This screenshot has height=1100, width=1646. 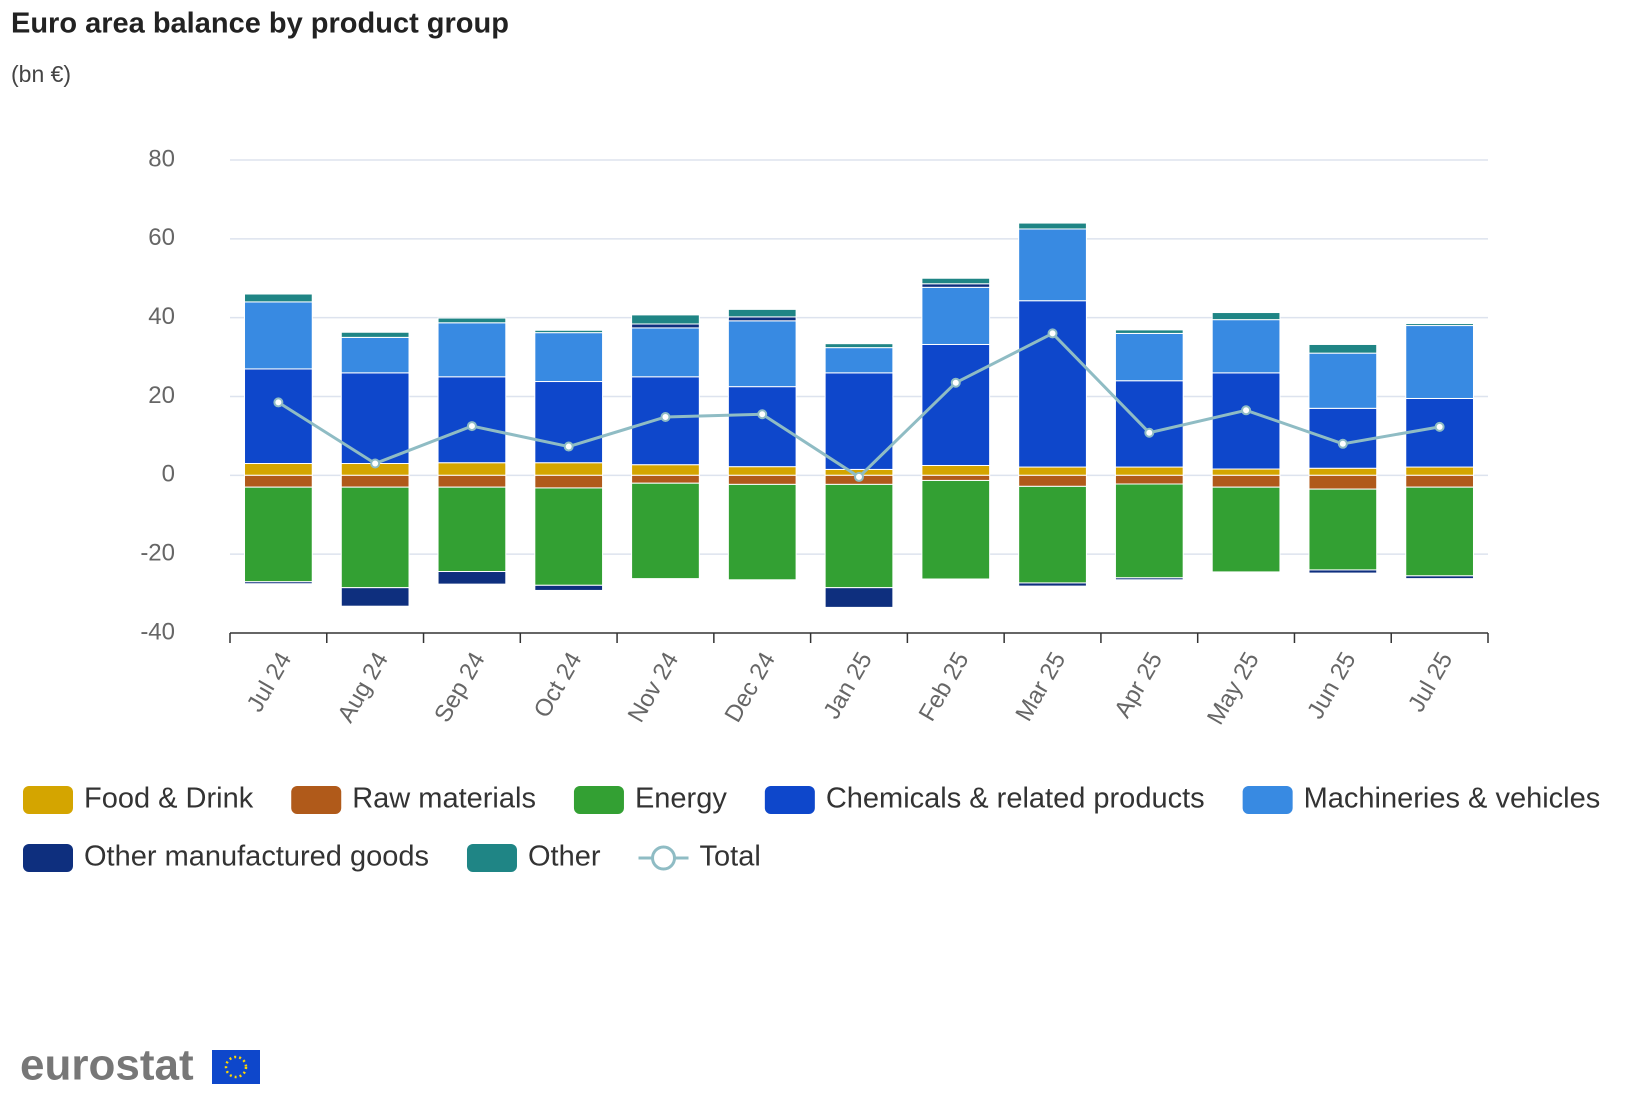 What do you see at coordinates (169, 799) in the screenshot?
I see `legend-label: Food & Drink` at bounding box center [169, 799].